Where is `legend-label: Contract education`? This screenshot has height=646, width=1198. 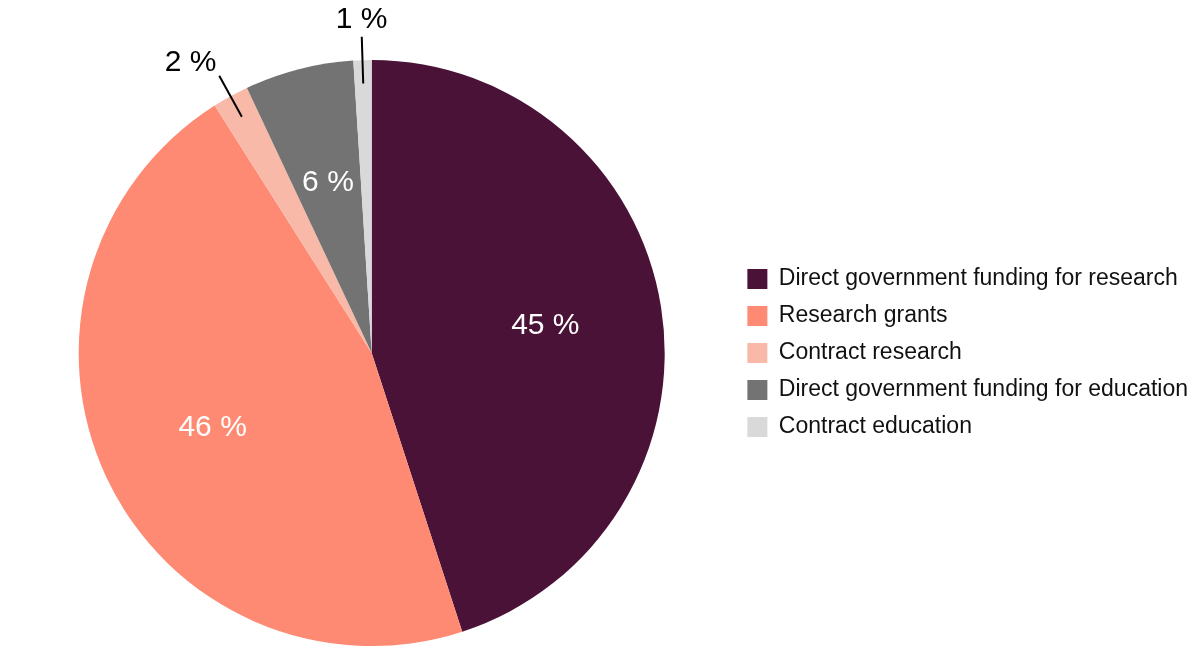
legend-label: Contract education is located at coordinates (875, 425).